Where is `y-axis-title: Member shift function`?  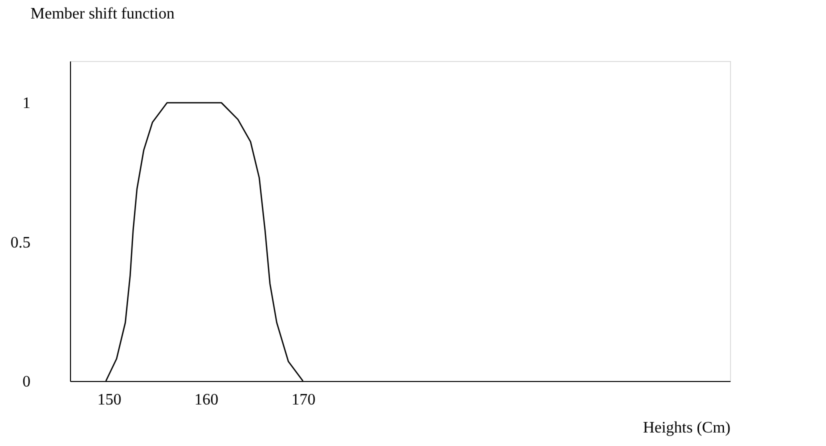
y-axis-title: Member shift function is located at coordinates (102, 14).